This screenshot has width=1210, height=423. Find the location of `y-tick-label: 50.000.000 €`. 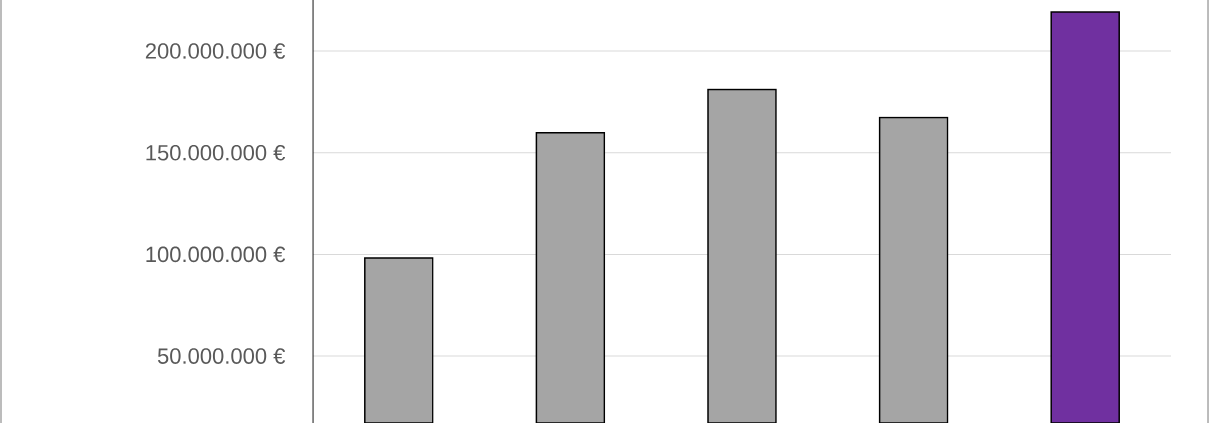

y-tick-label: 50.000.000 € is located at coordinates (221, 356).